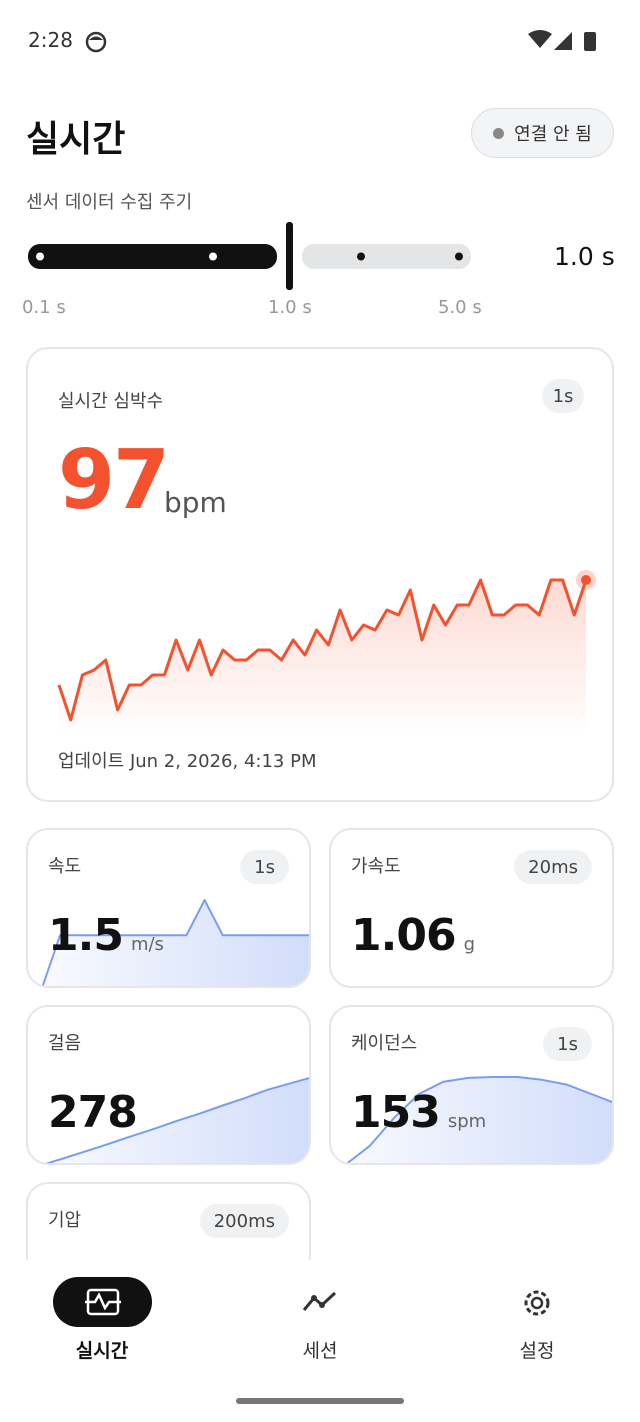  Describe the element at coordinates (553, 134) in the screenshot. I see `connection-status: 연결 안 됨` at that location.